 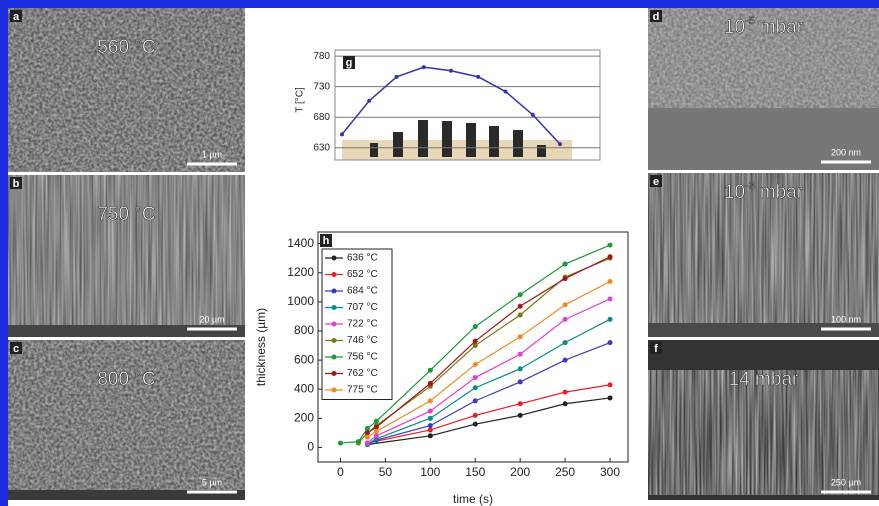 I want to click on y-tick-label: 400, so click(x=304, y=388).